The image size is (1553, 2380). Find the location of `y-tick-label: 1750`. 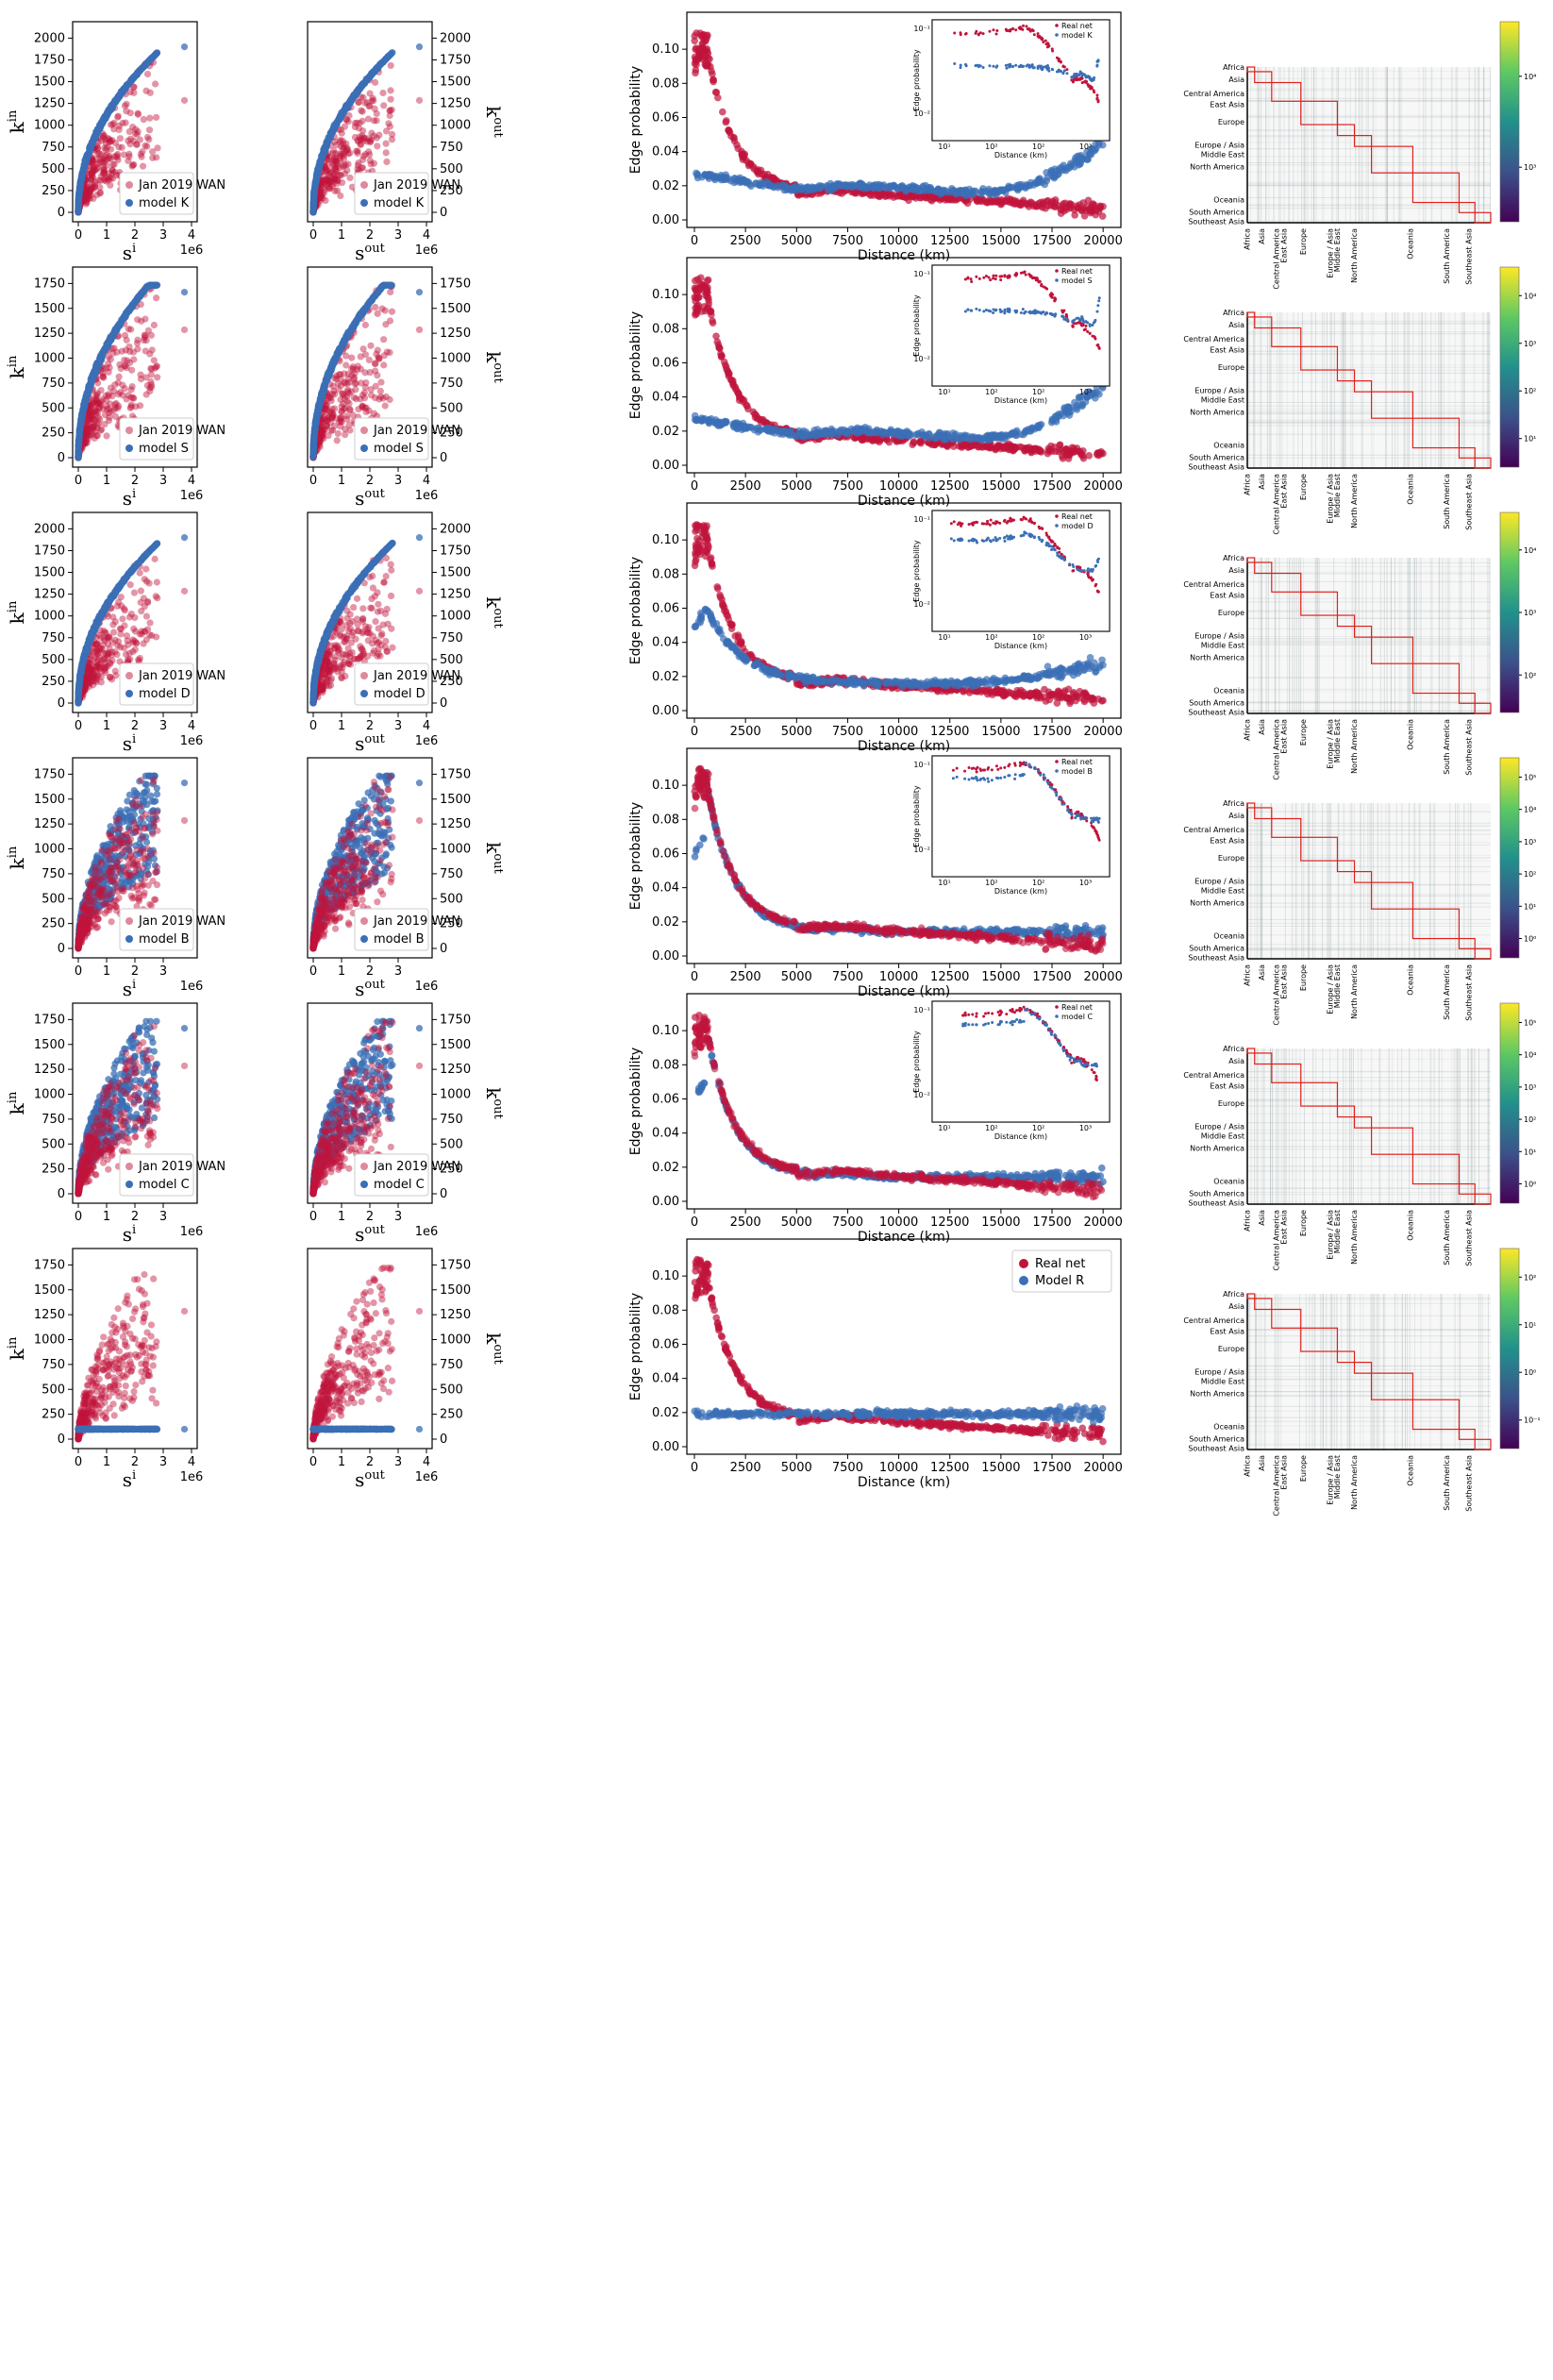

y-tick-label: 1750 is located at coordinates (455, 60).